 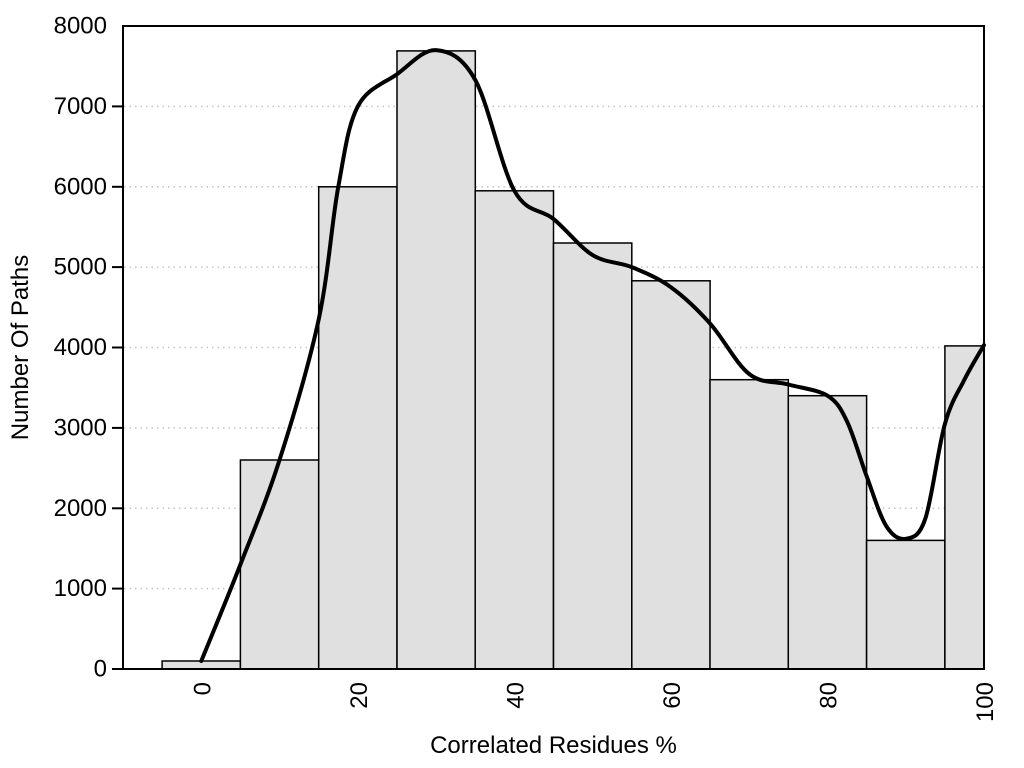 I want to click on y-tick-label-2000: 2000, so click(x=80, y=508).